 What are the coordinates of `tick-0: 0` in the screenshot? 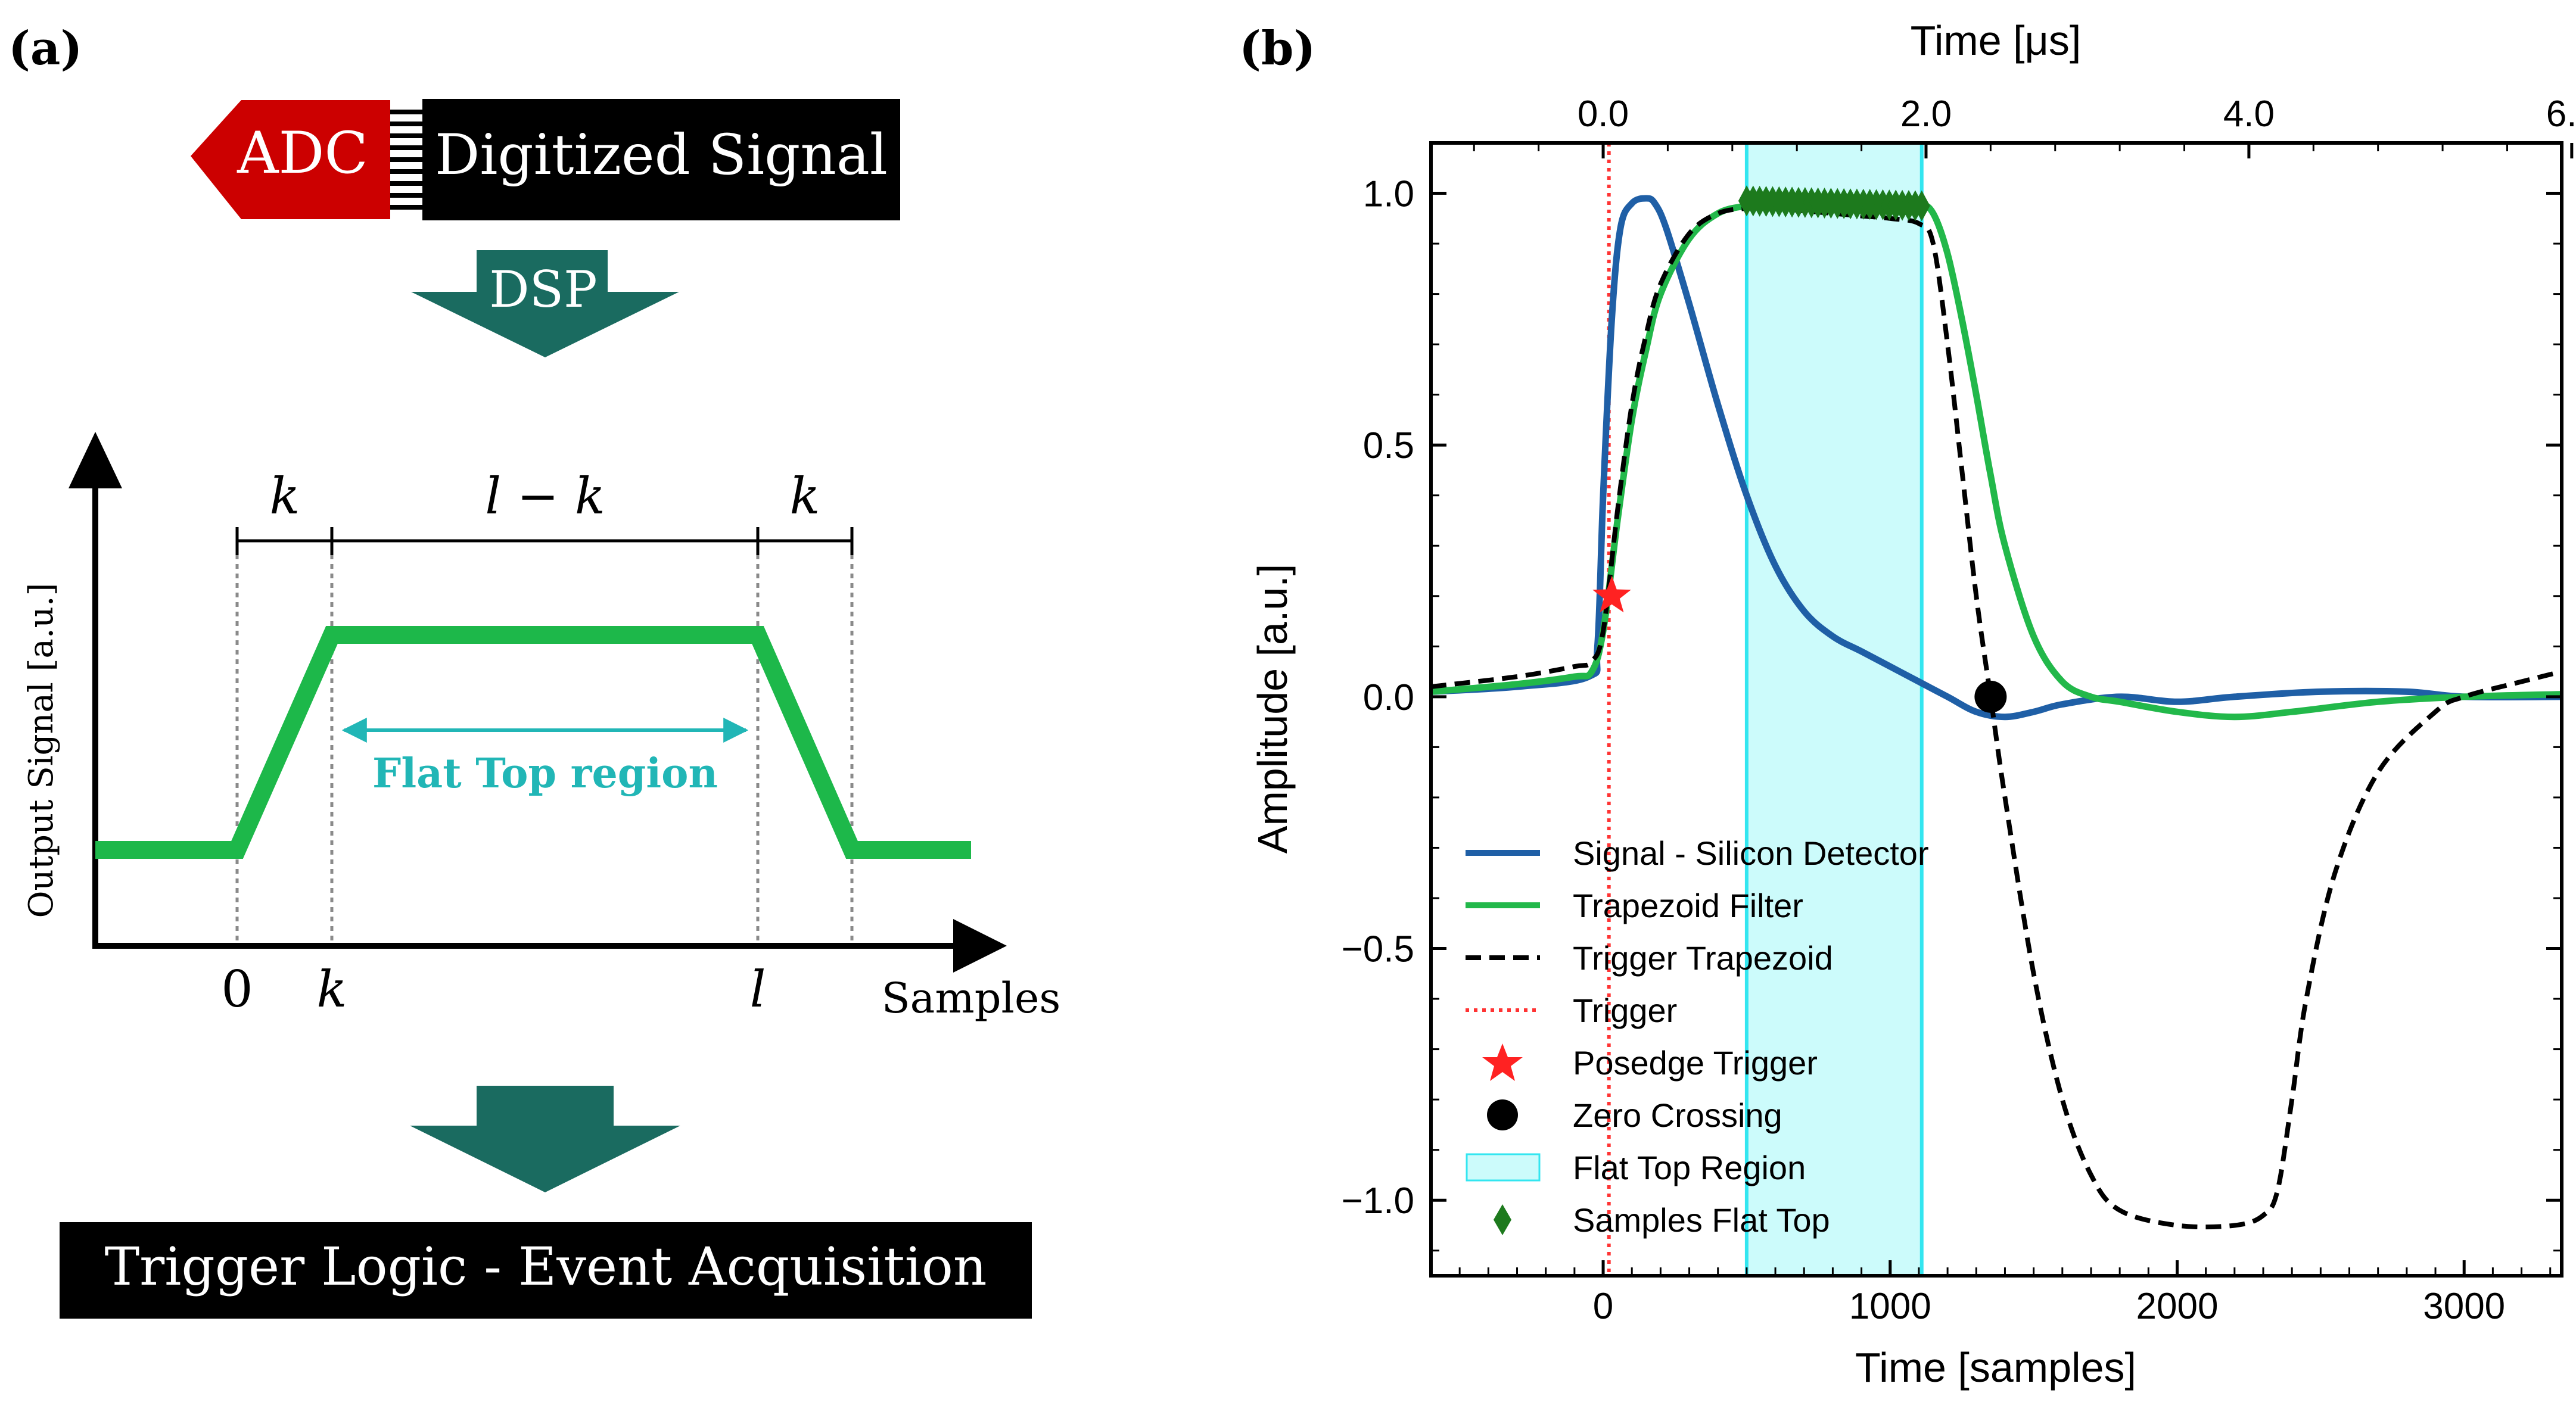 It's located at (237, 989).